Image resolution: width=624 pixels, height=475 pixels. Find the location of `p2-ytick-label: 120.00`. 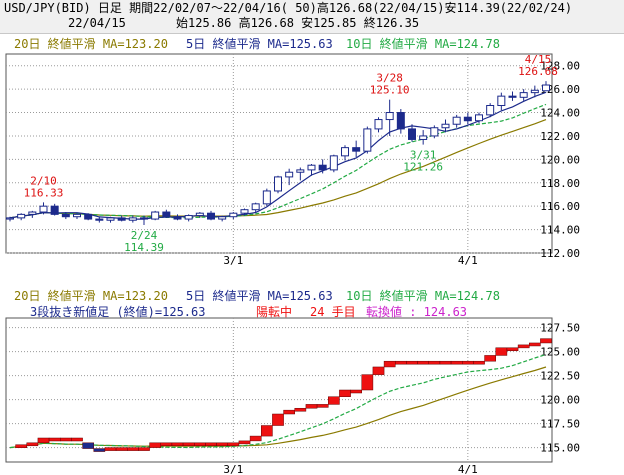

p2-ytick-label: 120.00 is located at coordinates (560, 400).